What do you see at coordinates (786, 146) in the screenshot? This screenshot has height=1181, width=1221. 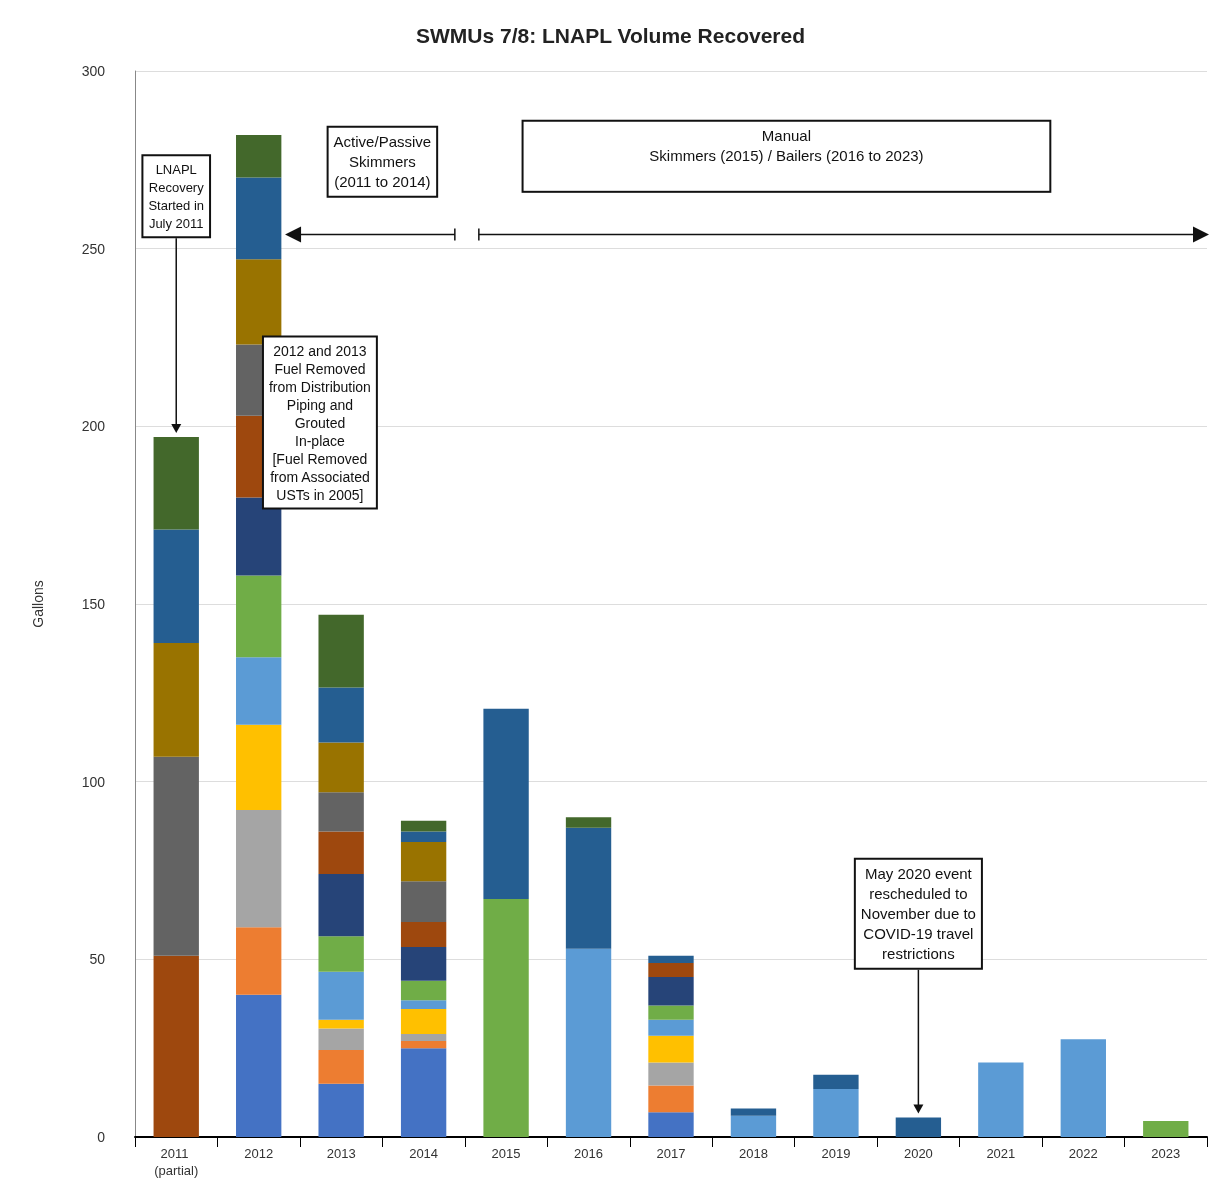 I see `annotation: Manual Skimmers (2015) / Bailers (2016 to 2023)` at bounding box center [786, 146].